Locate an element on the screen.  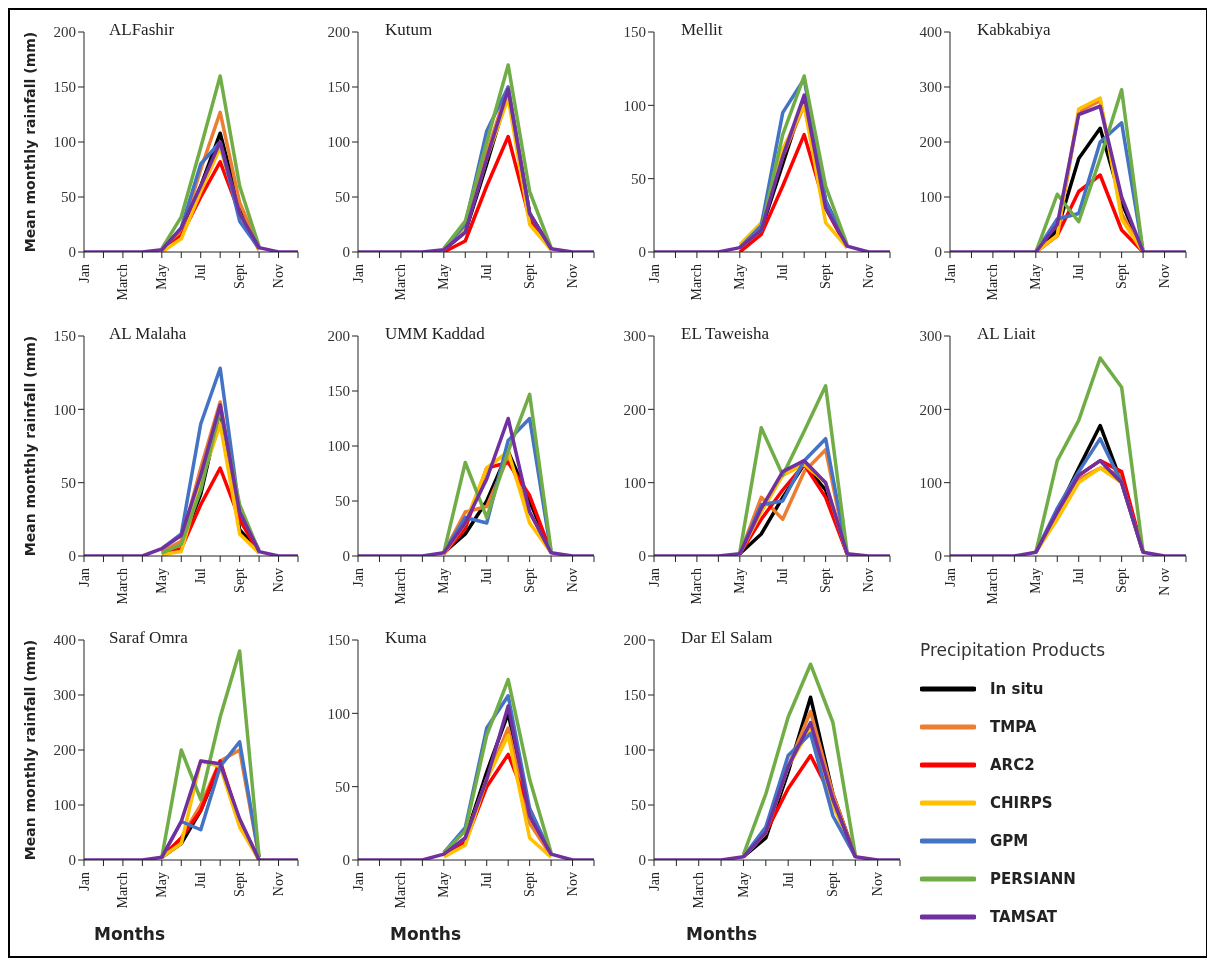
legend-label: PERSIANN is located at coordinates (1033, 879).